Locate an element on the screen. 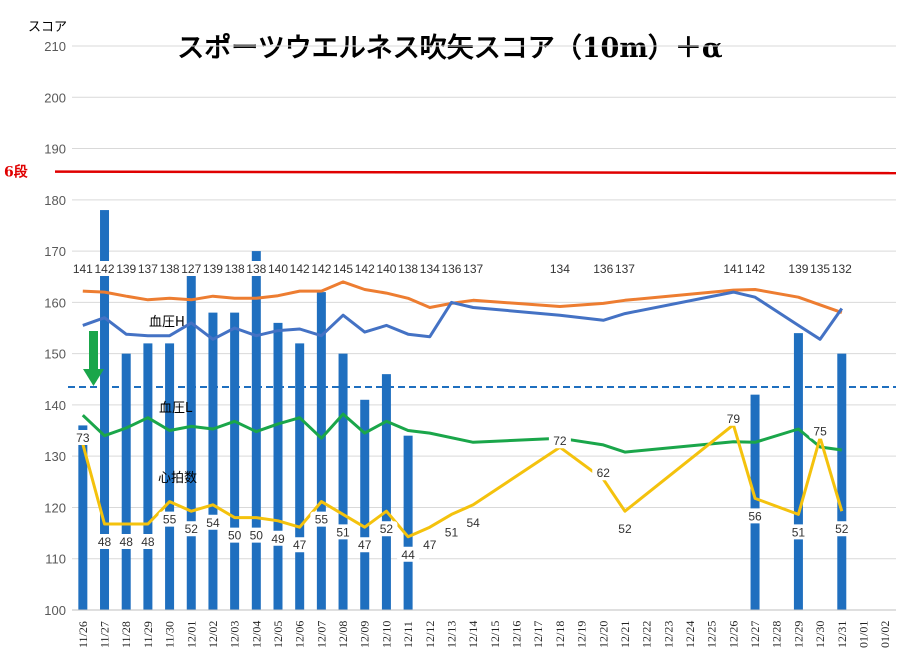 The image size is (900, 654). x-tick-label: 12/23 is located at coordinates (668, 634).